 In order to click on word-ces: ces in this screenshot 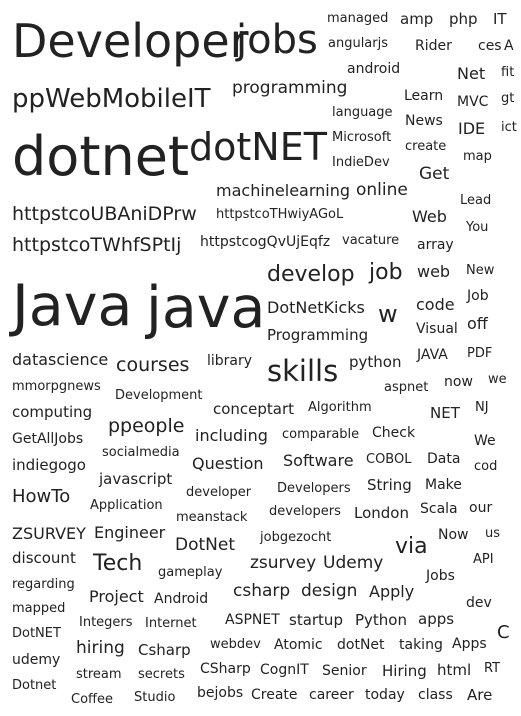, I will do `click(490, 46)`.